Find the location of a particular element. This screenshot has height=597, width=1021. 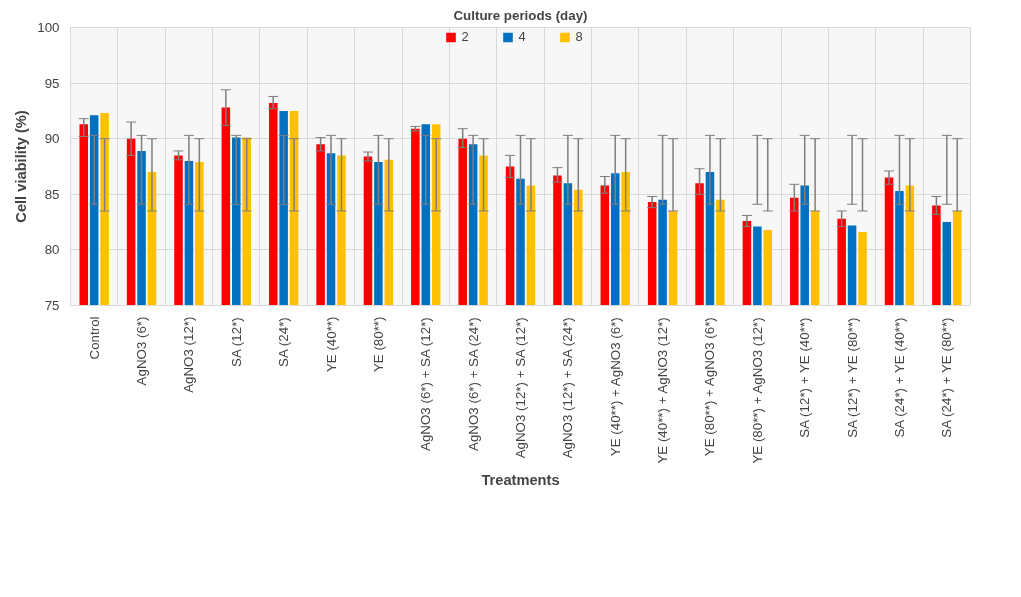

x-tick-label: SA (24*) is located at coordinates (284, 342).